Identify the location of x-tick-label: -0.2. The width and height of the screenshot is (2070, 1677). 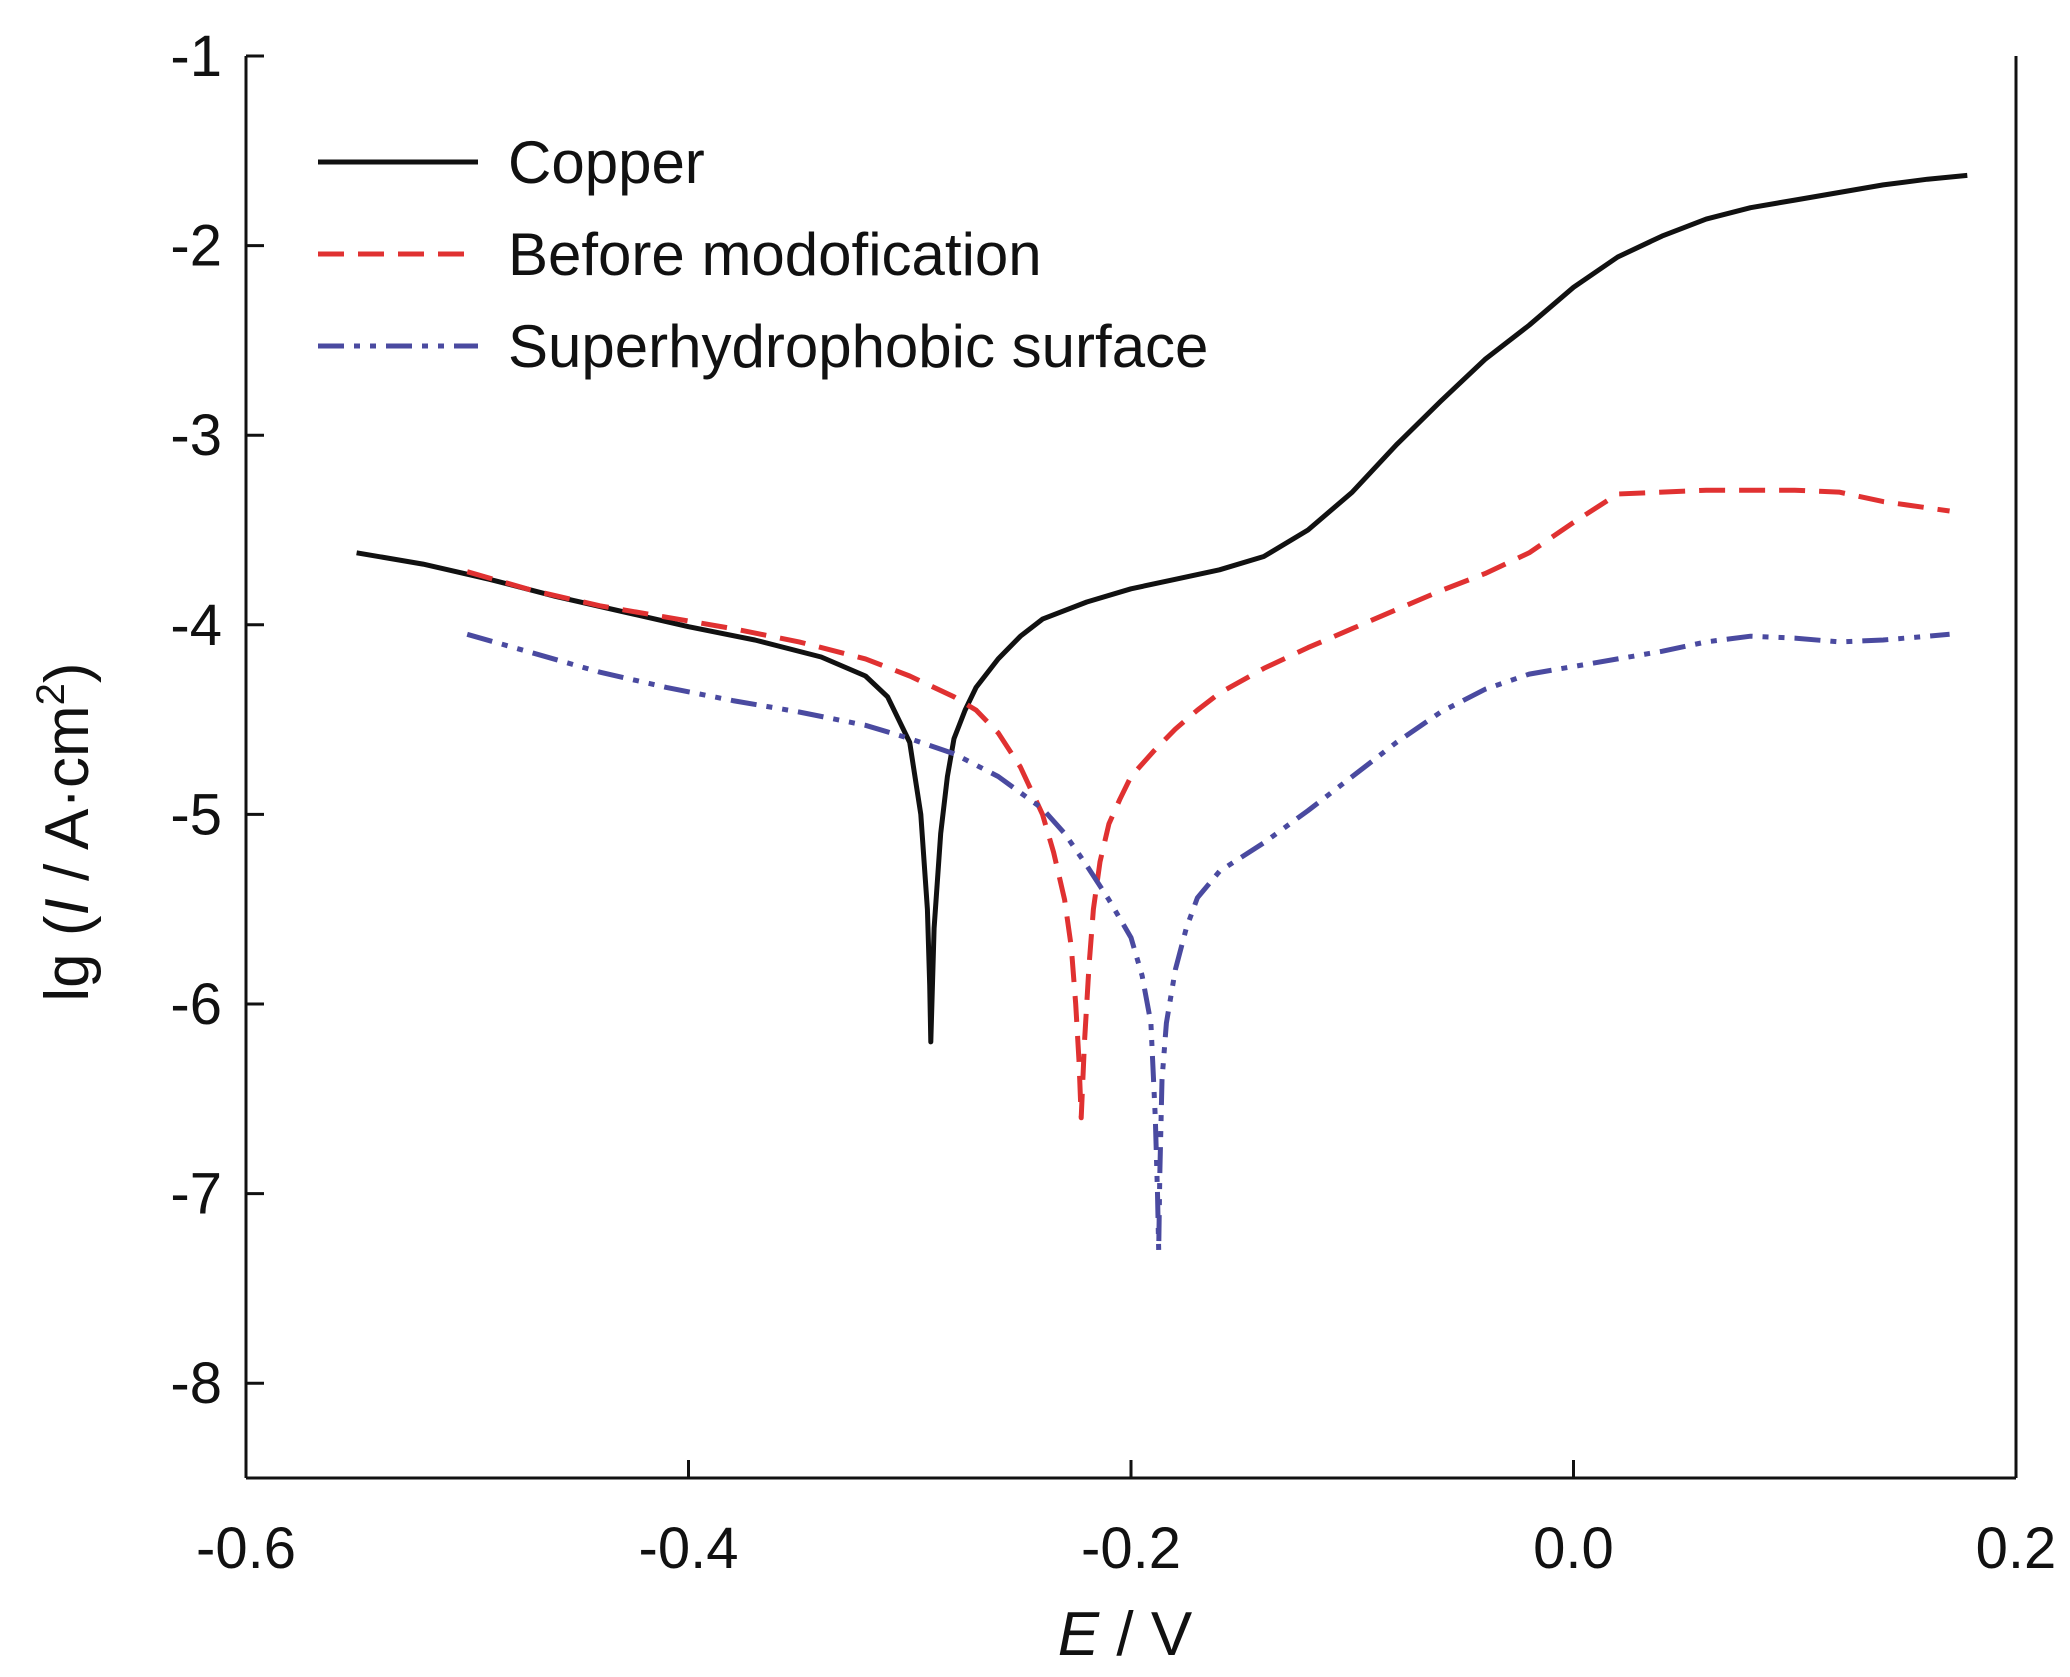
(1131, 1548).